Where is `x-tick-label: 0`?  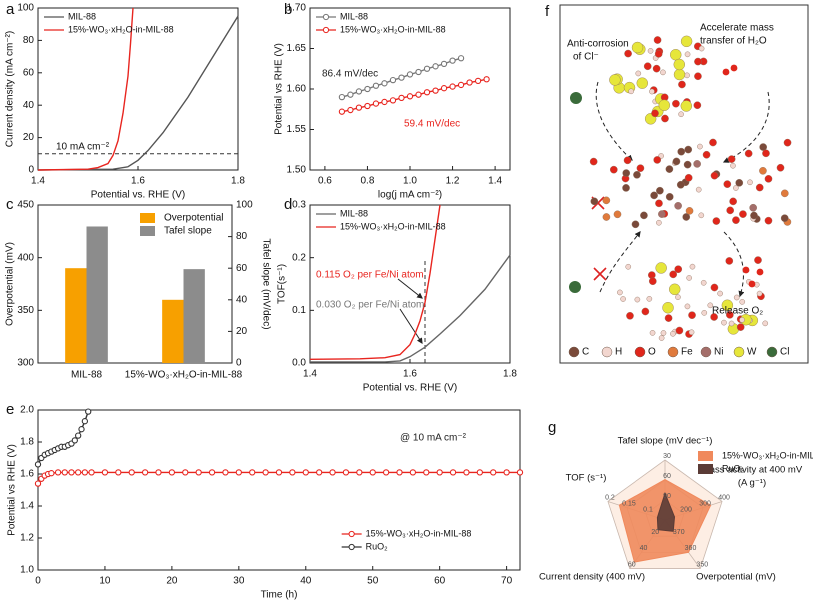 x-tick-label: 0 is located at coordinates (38, 581).